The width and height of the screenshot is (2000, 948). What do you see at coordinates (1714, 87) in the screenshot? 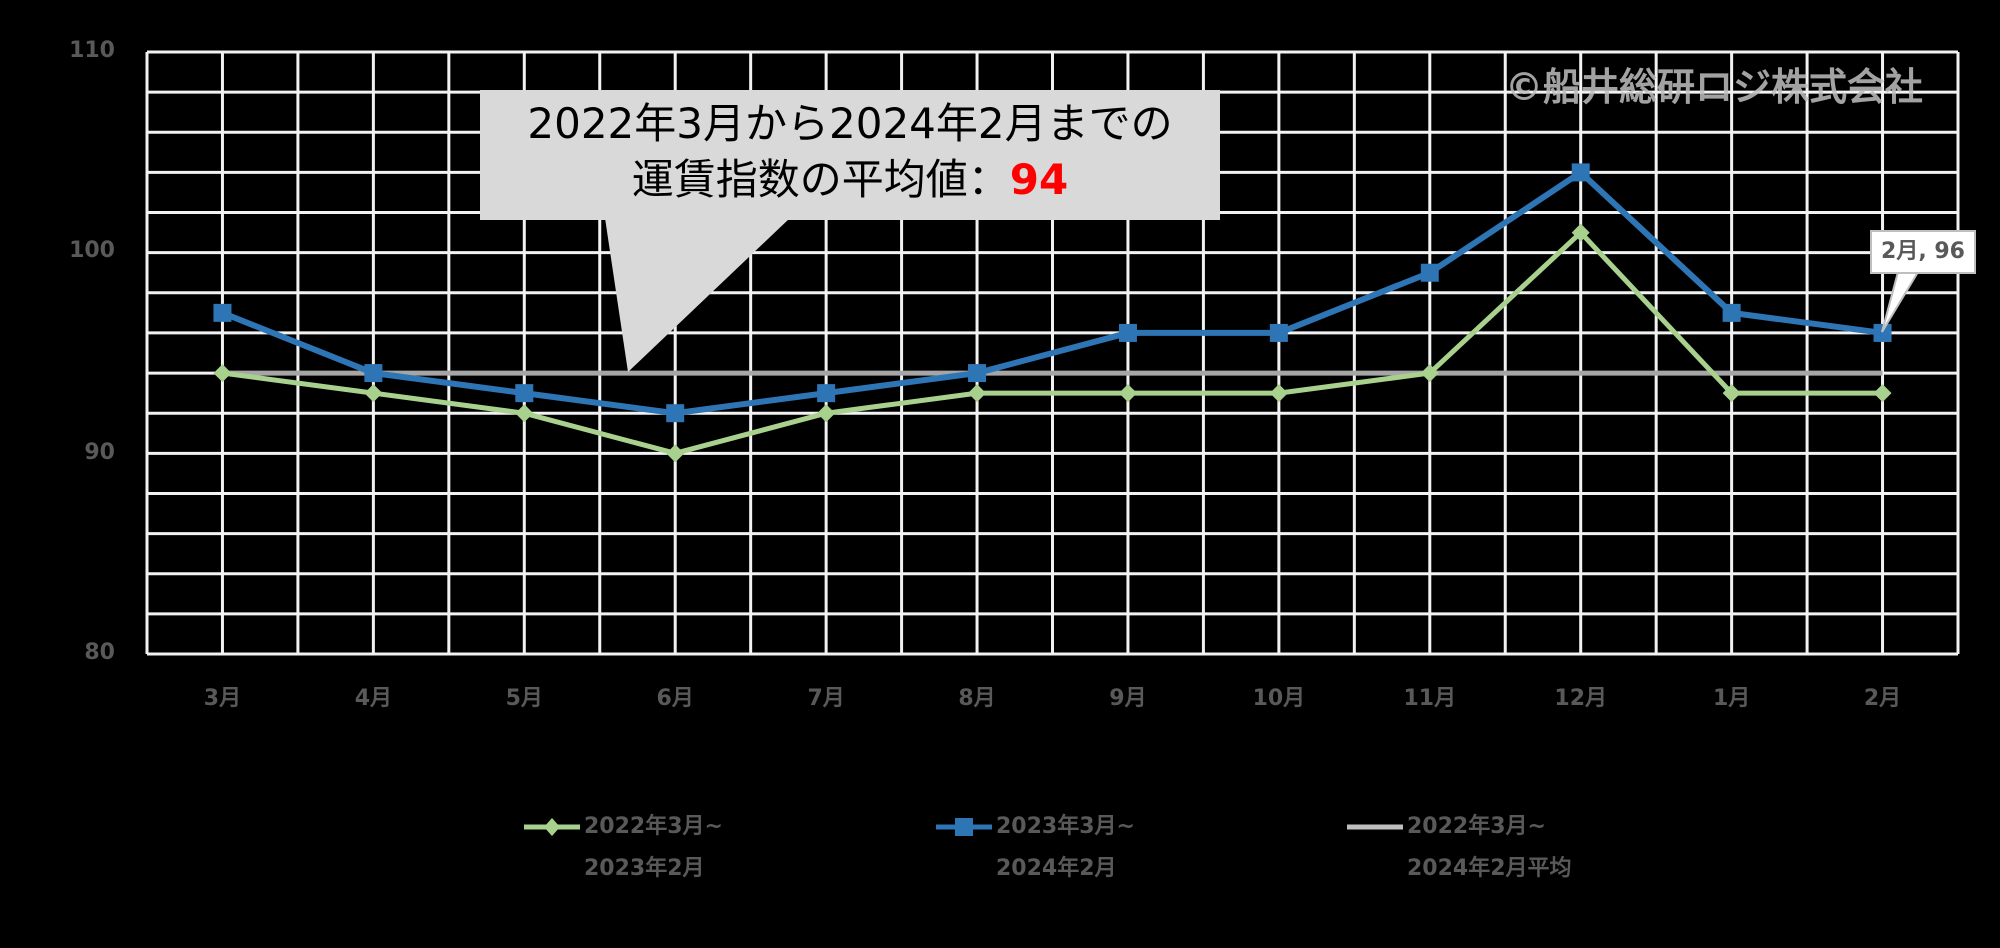
I see `copyright-watermark: ©船井総研ロジ株式会社` at bounding box center [1714, 87].